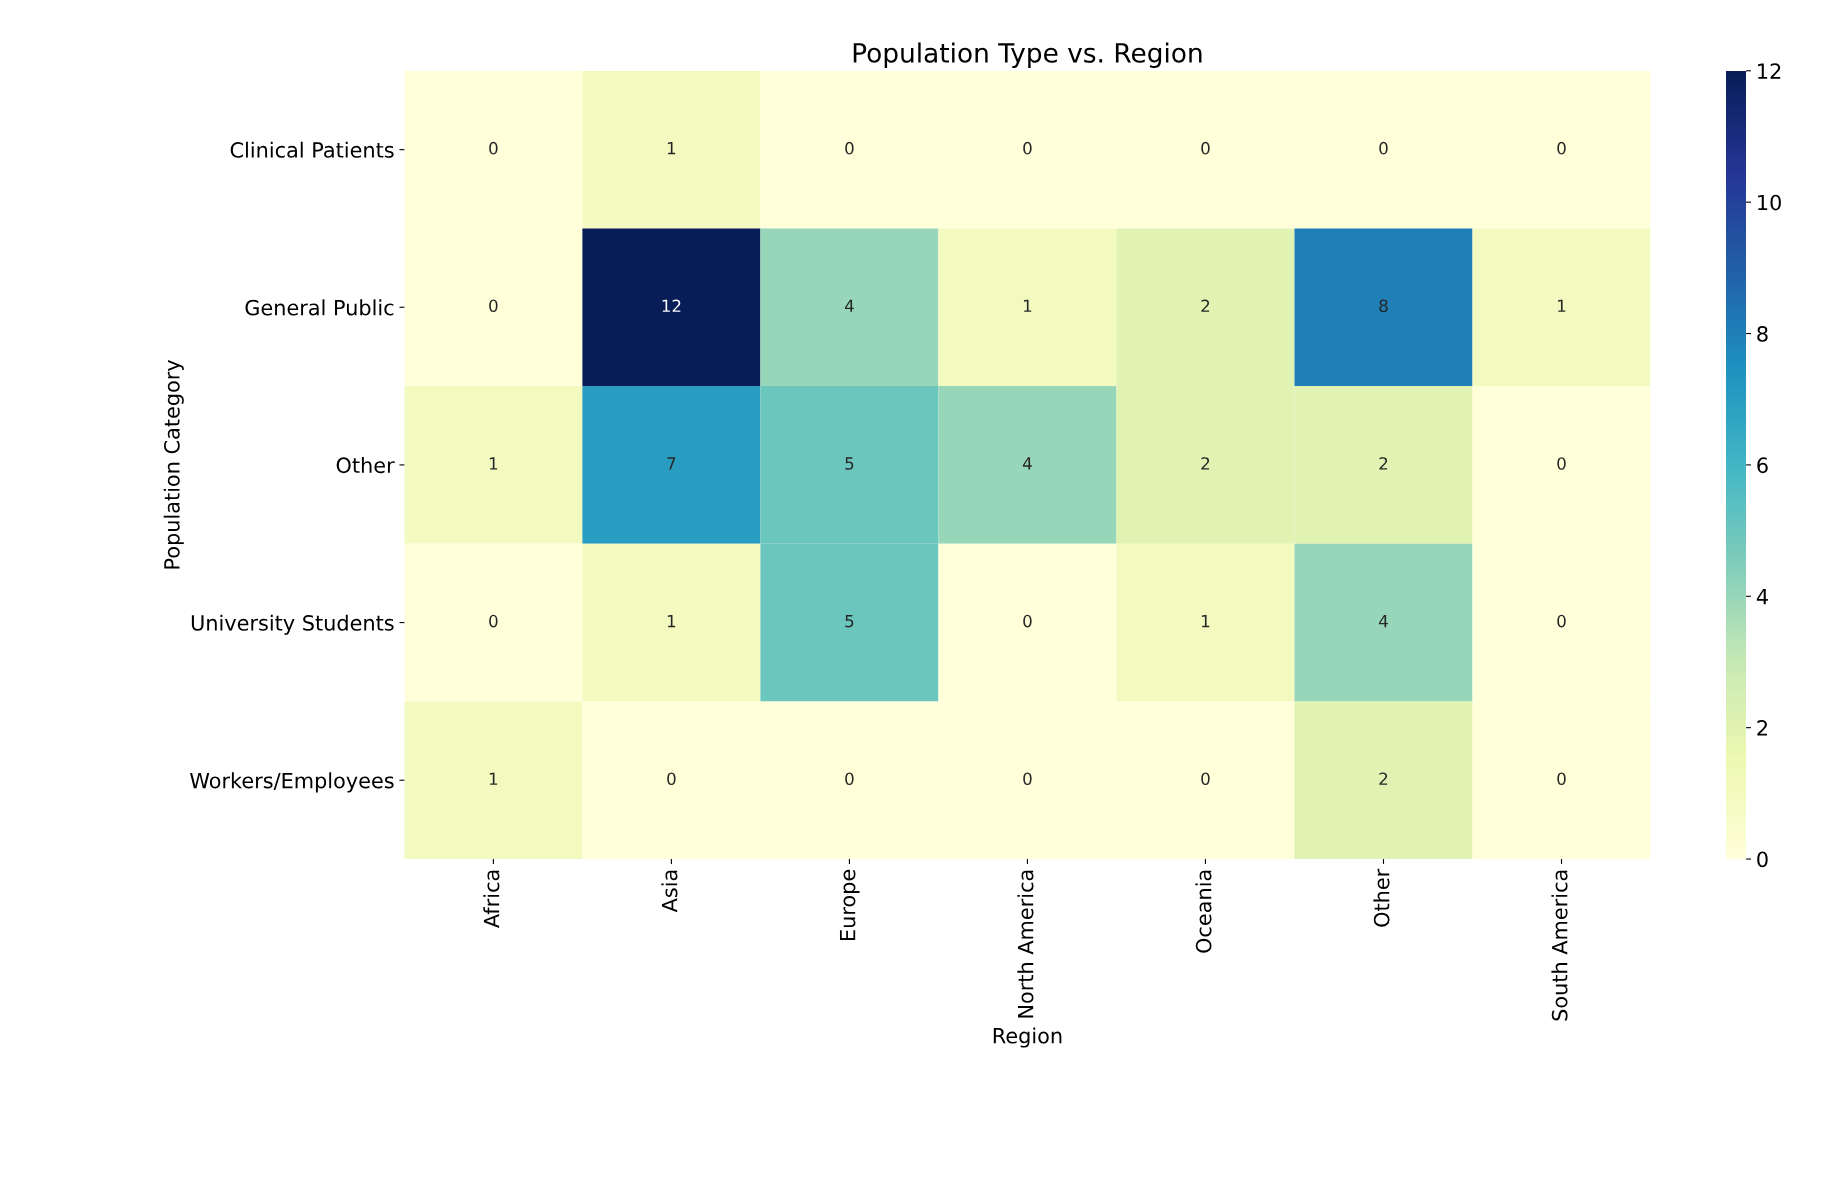  What do you see at coordinates (1027, 55) in the screenshot?
I see `chart-title: Population Type vs. Region` at bounding box center [1027, 55].